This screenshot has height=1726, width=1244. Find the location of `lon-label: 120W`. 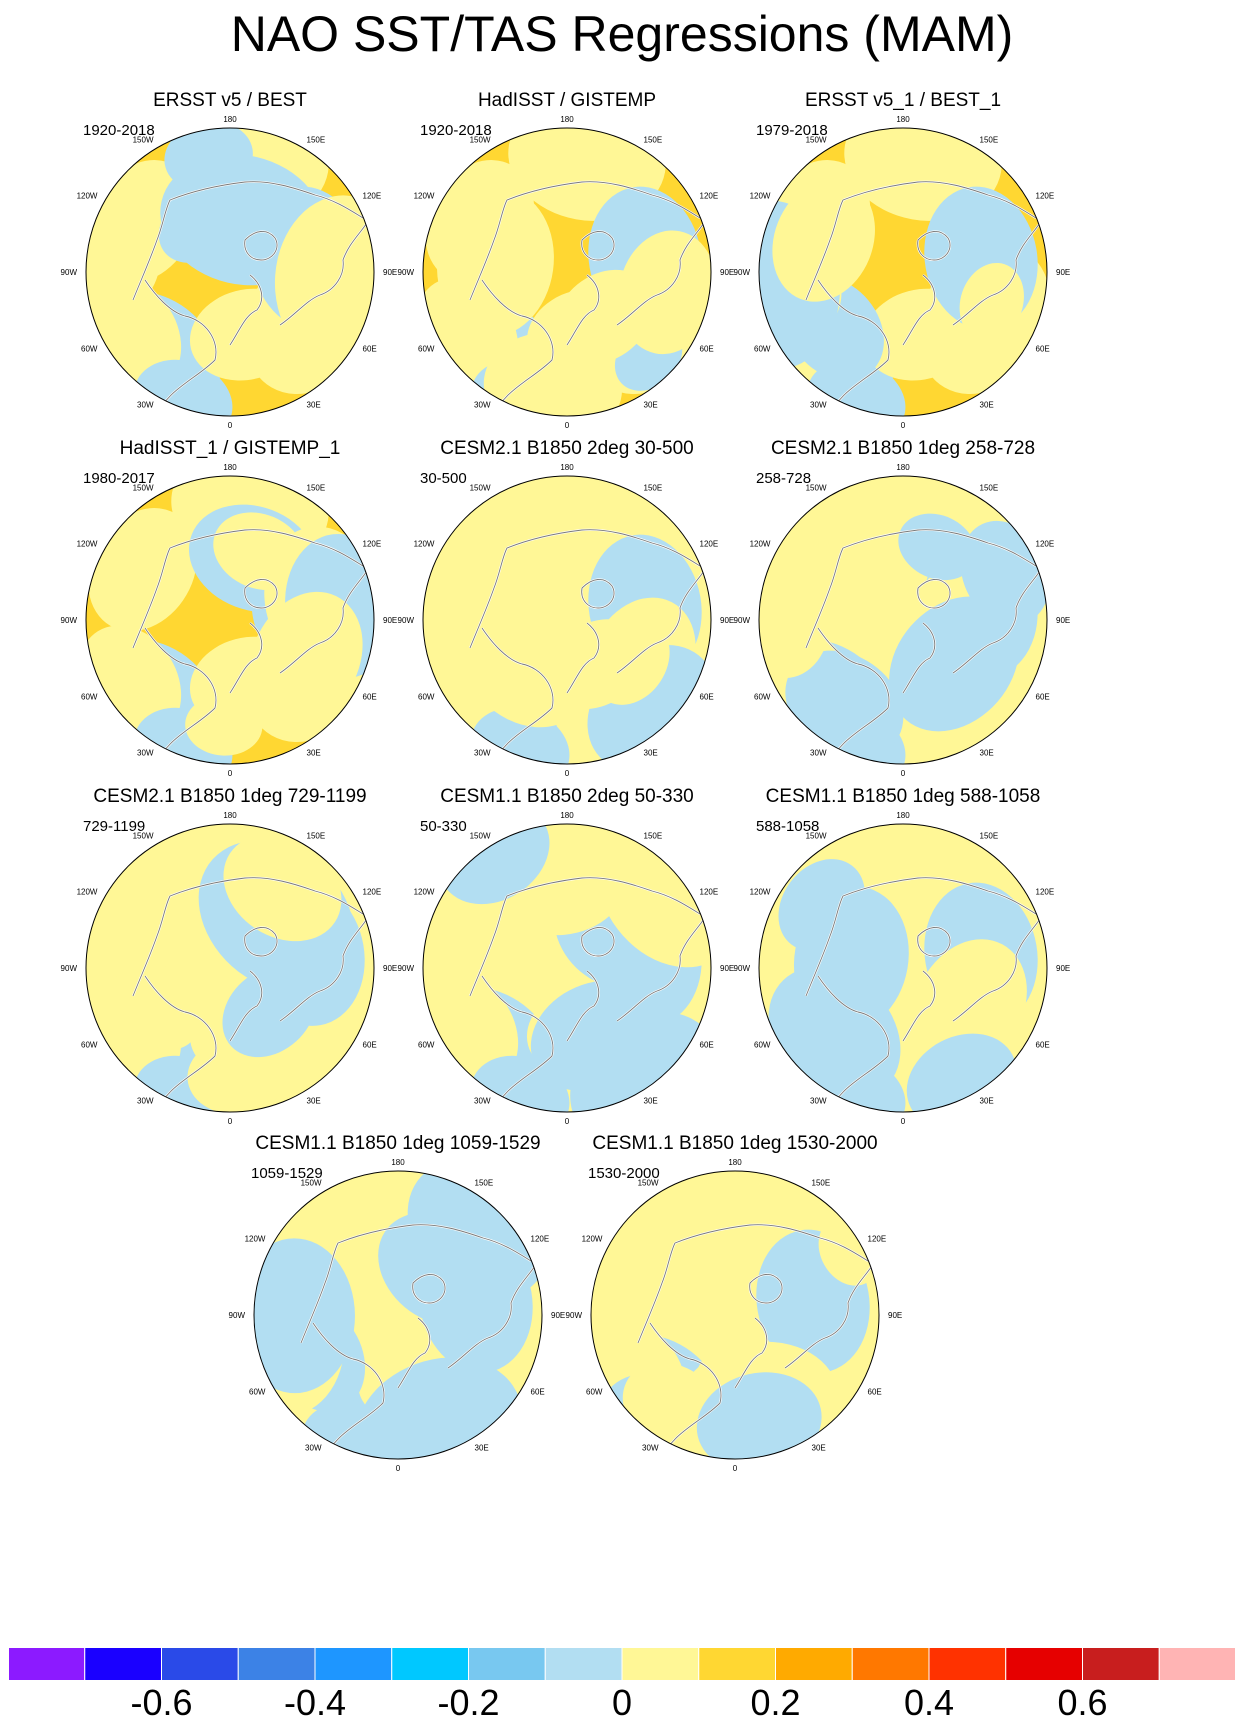

lon-label: 120W is located at coordinates (87, 544).